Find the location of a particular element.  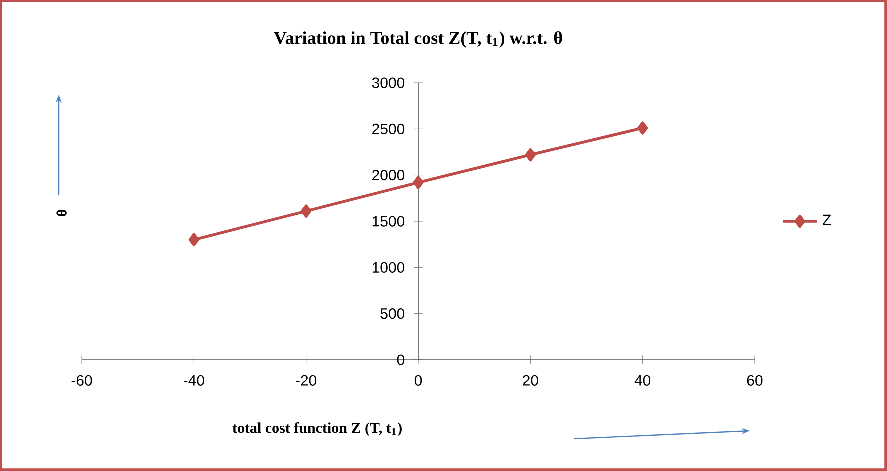

x-tick-label: 20 is located at coordinates (530, 380).